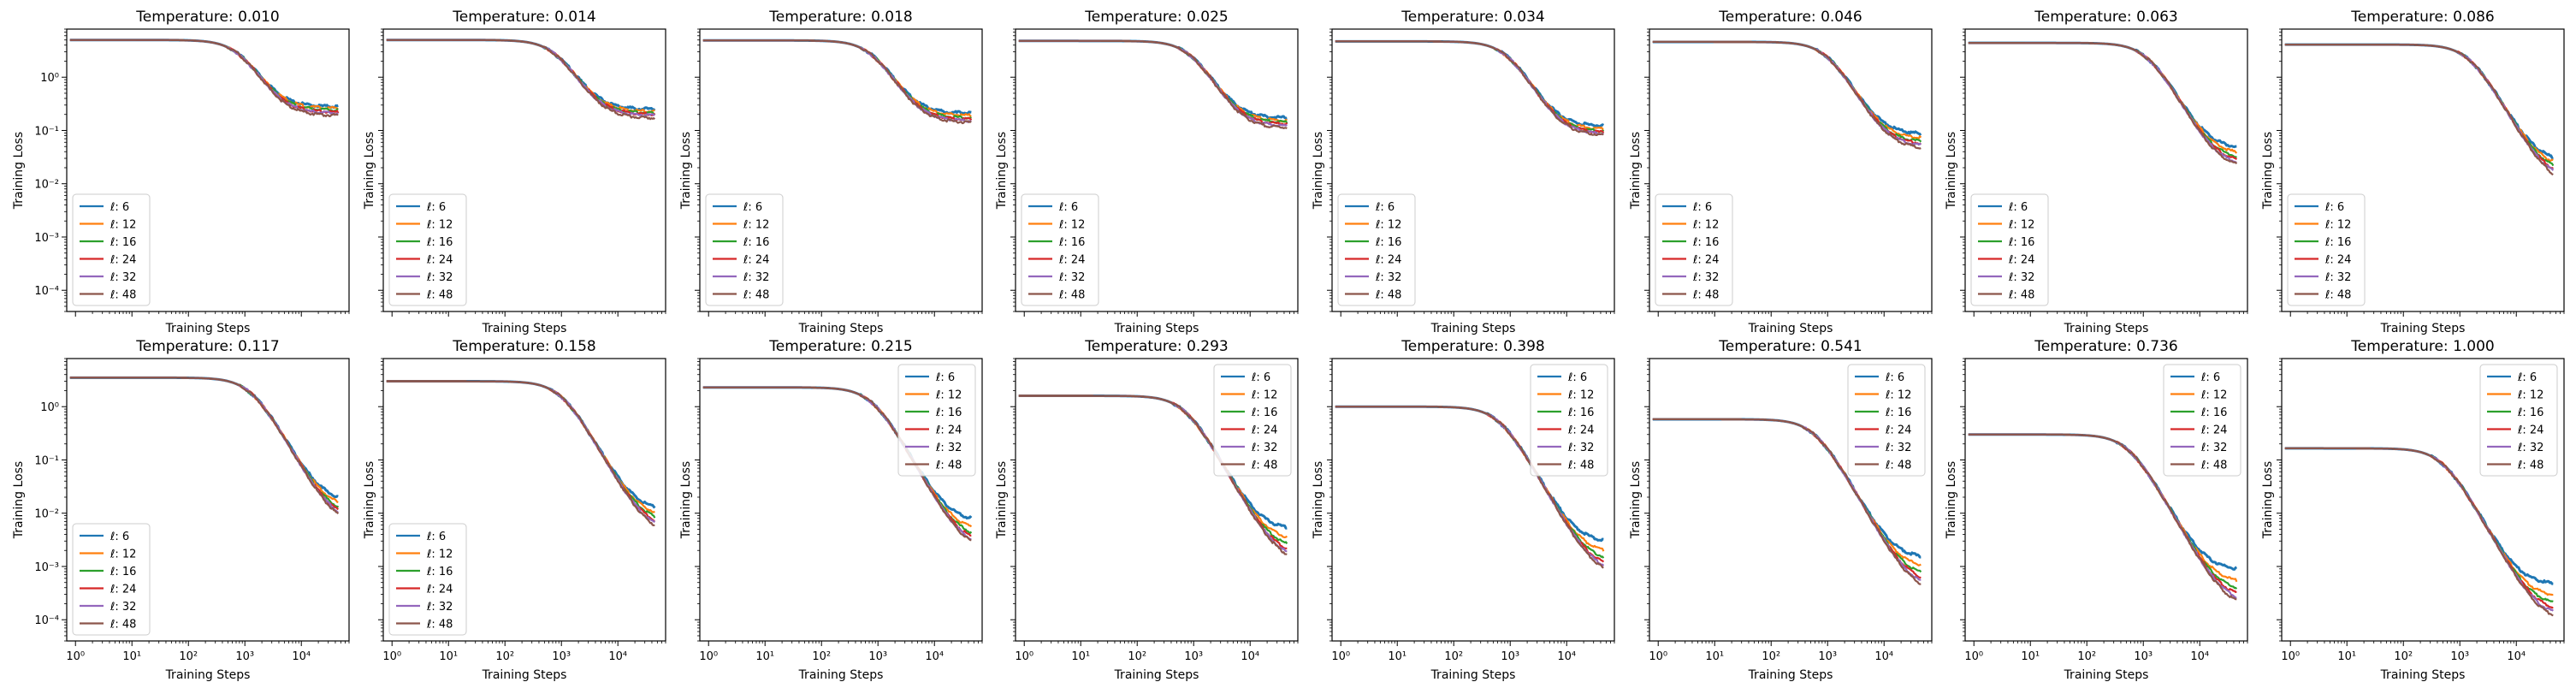 Image resolution: width=2576 pixels, height=694 pixels. Describe the element at coordinates (46, 238) in the screenshot. I see `y-tick-label: 10⁻³` at that location.